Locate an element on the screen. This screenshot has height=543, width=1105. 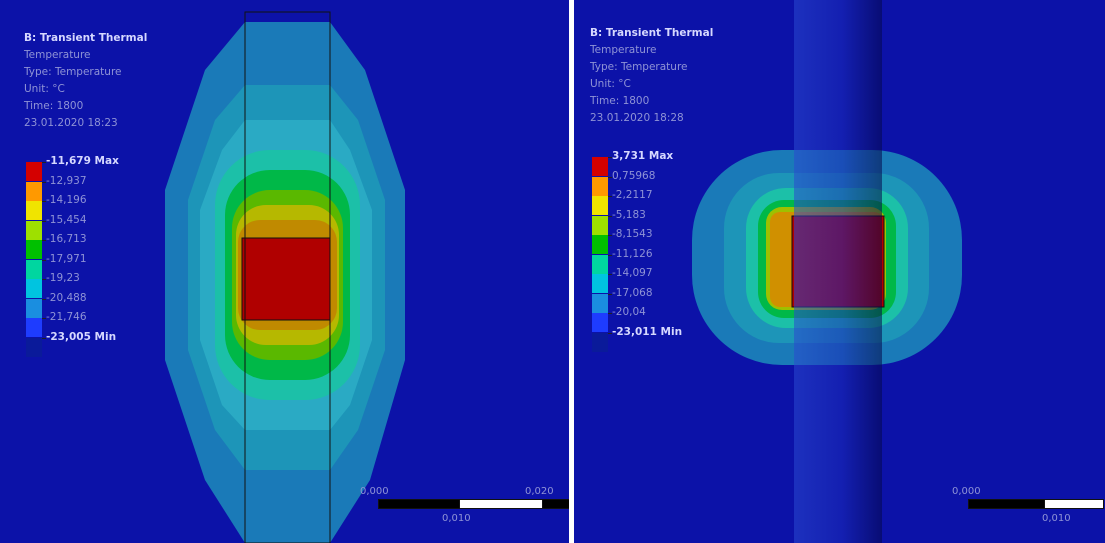
legend-label: -21,746 is located at coordinates (66, 317).